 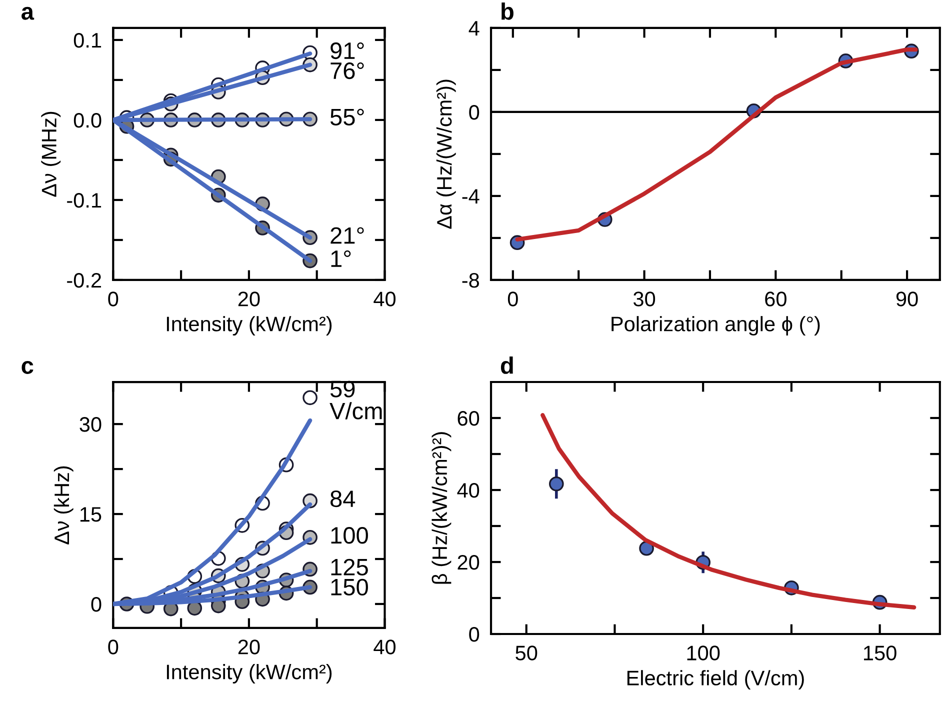 What do you see at coordinates (775, 299) in the screenshot?
I see `x-tick-label: 60` at bounding box center [775, 299].